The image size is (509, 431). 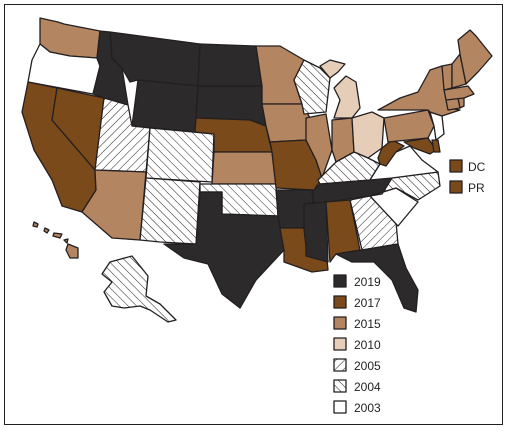 What do you see at coordinates (367, 387) in the screenshot?
I see `legend-label-2004: 2004` at bounding box center [367, 387].